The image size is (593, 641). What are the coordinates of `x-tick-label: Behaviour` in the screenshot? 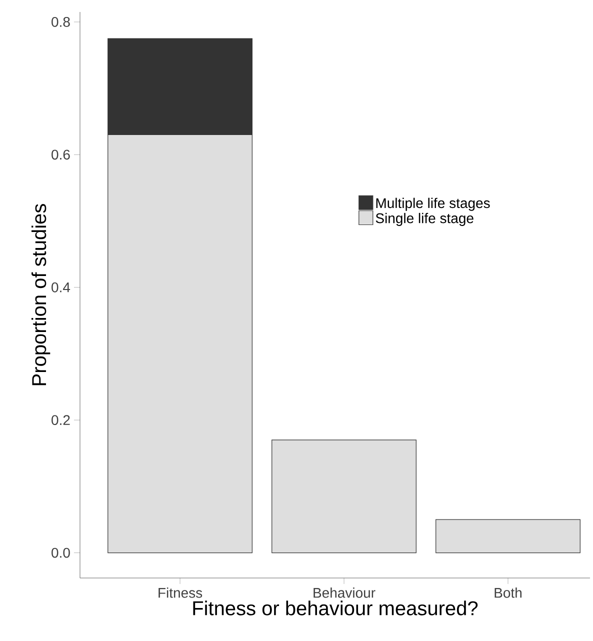 It's located at (345, 593).